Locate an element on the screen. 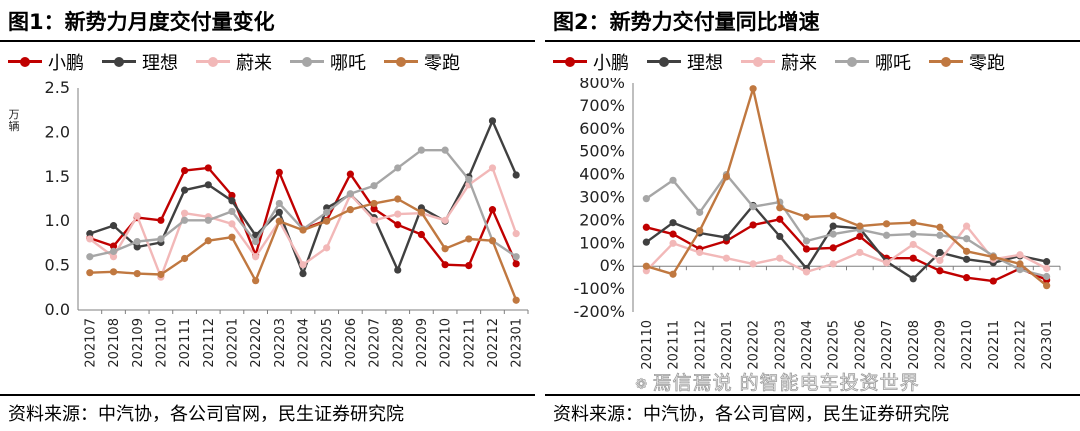  watermark: ❁ 焉信焉说 的智能电车投资世界 is located at coordinates (777, 381).